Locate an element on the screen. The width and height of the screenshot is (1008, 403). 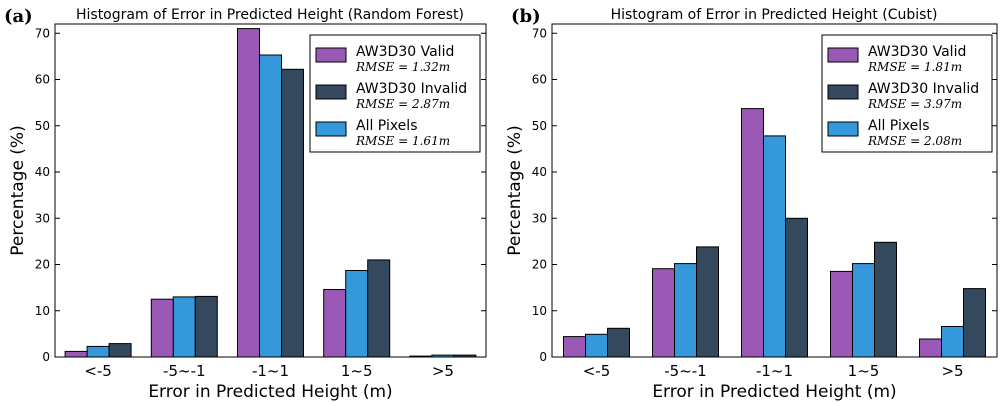
legend-entry-rmse: RMSE = 3.97m is located at coordinates (914, 104).